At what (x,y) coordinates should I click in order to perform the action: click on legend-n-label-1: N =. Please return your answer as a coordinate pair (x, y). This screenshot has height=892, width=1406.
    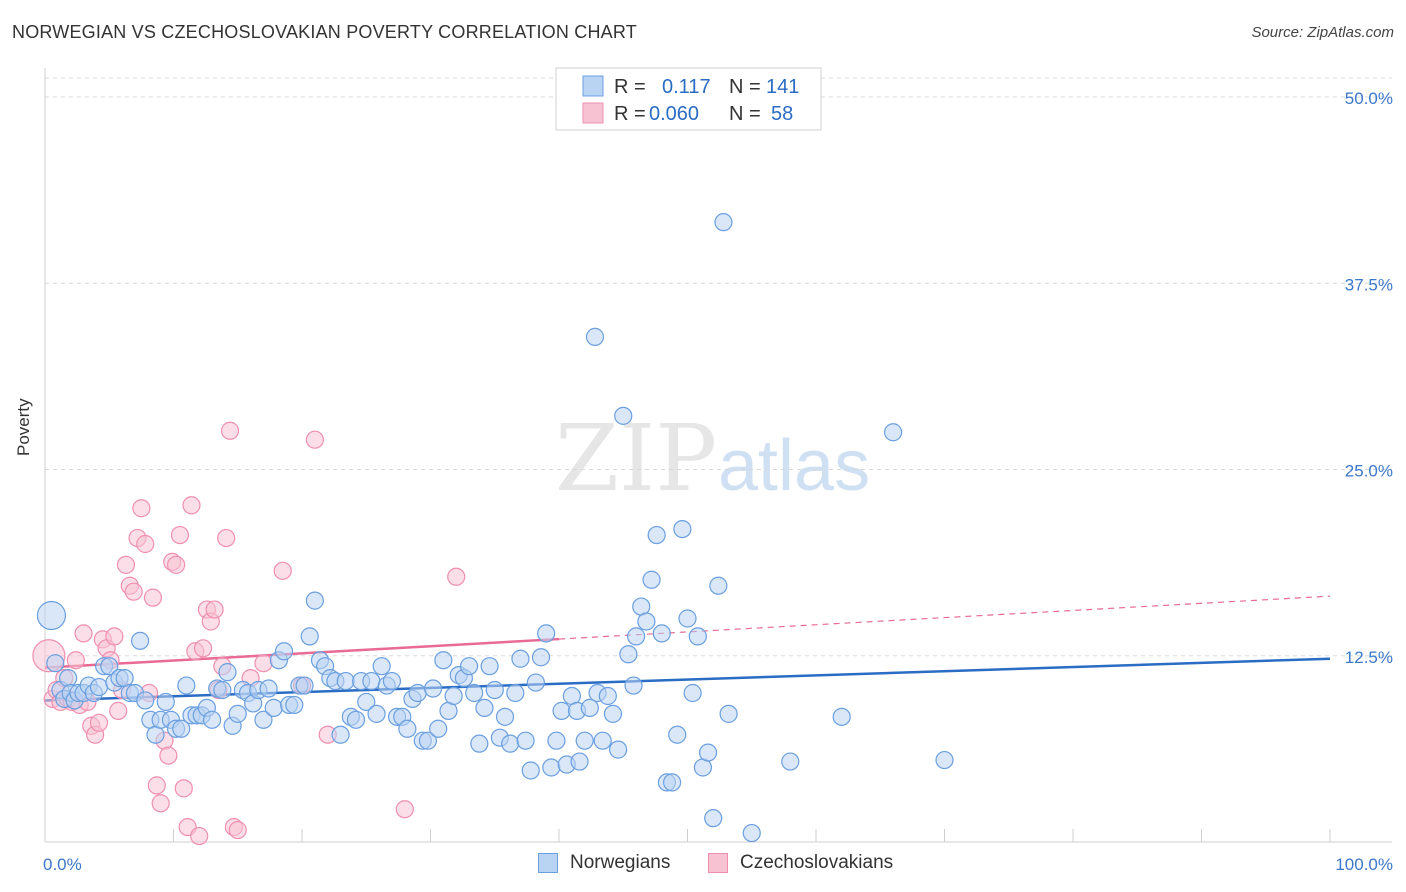
    Looking at the image, I should click on (745, 87).